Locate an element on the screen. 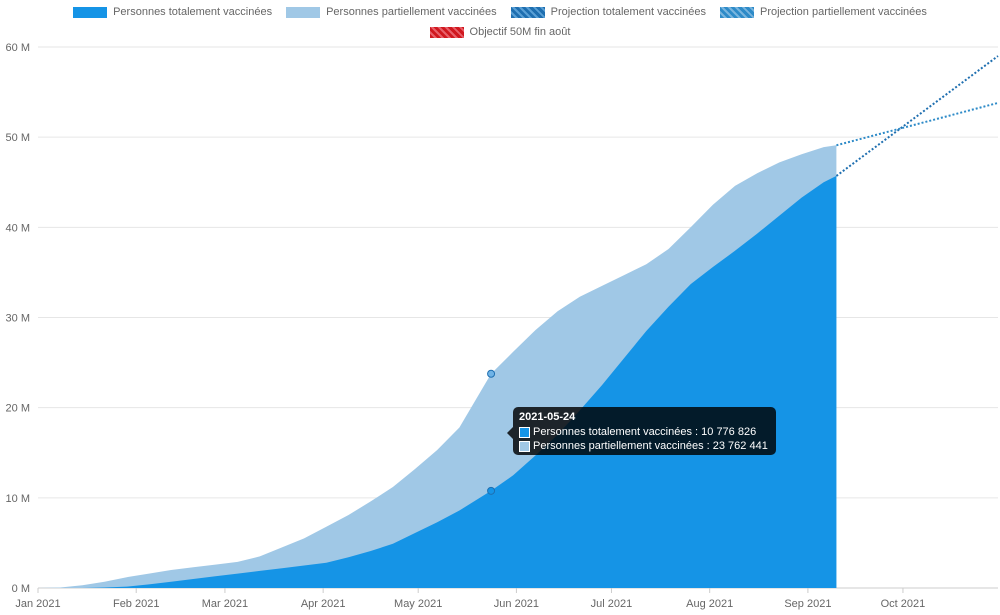  legend-row-2: Objectif 50M fin août is located at coordinates (500, 32).